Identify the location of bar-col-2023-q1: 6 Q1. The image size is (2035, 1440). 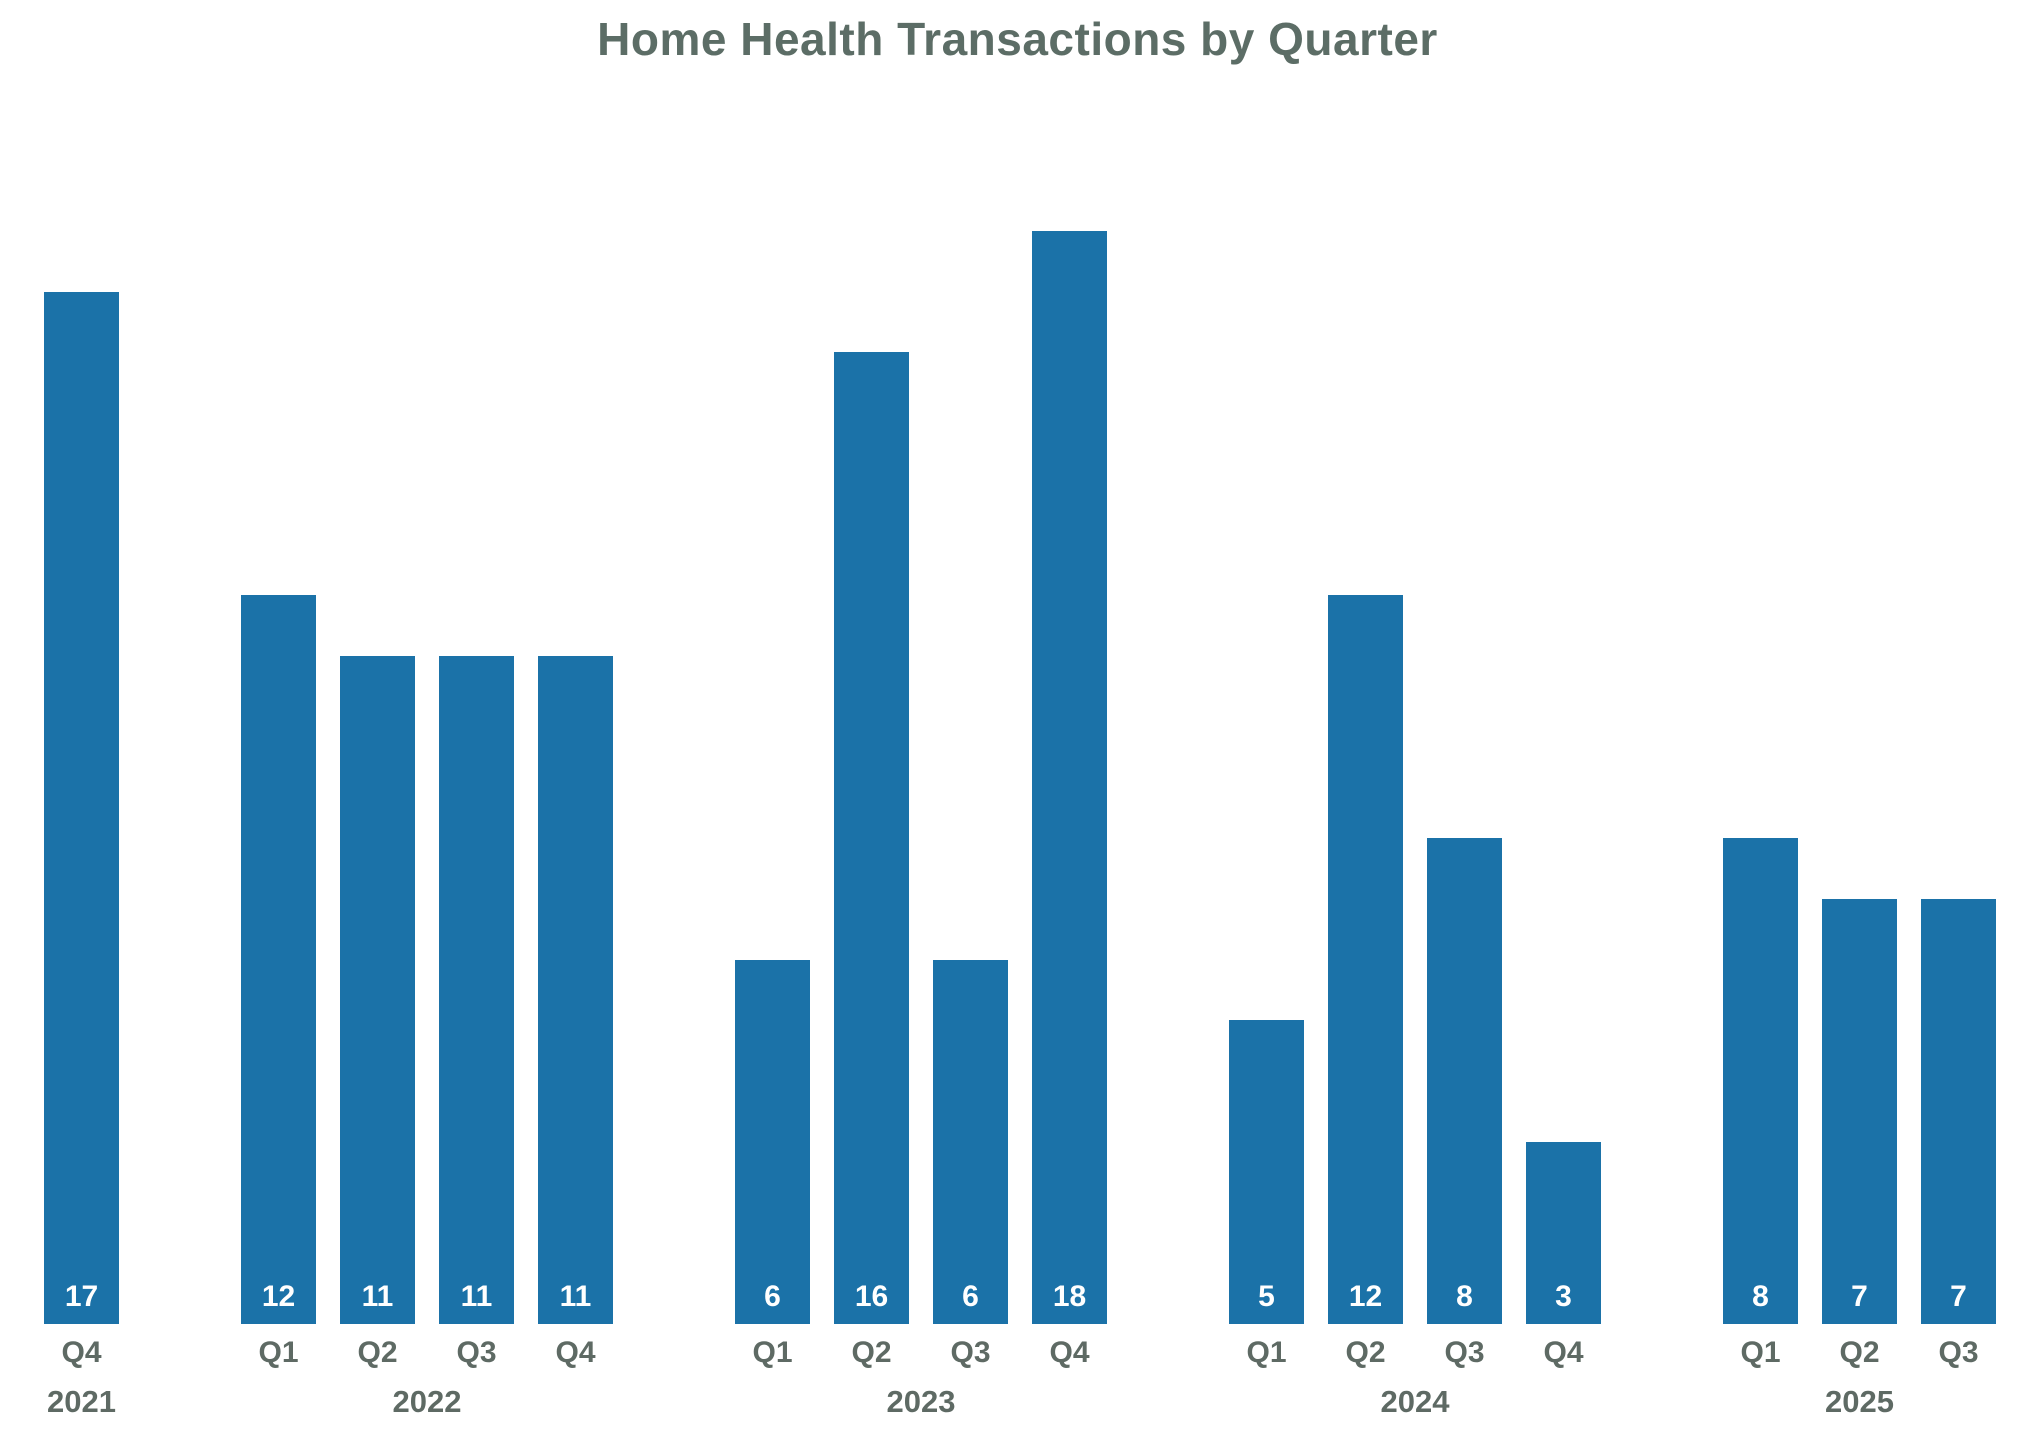
(772, 1171).